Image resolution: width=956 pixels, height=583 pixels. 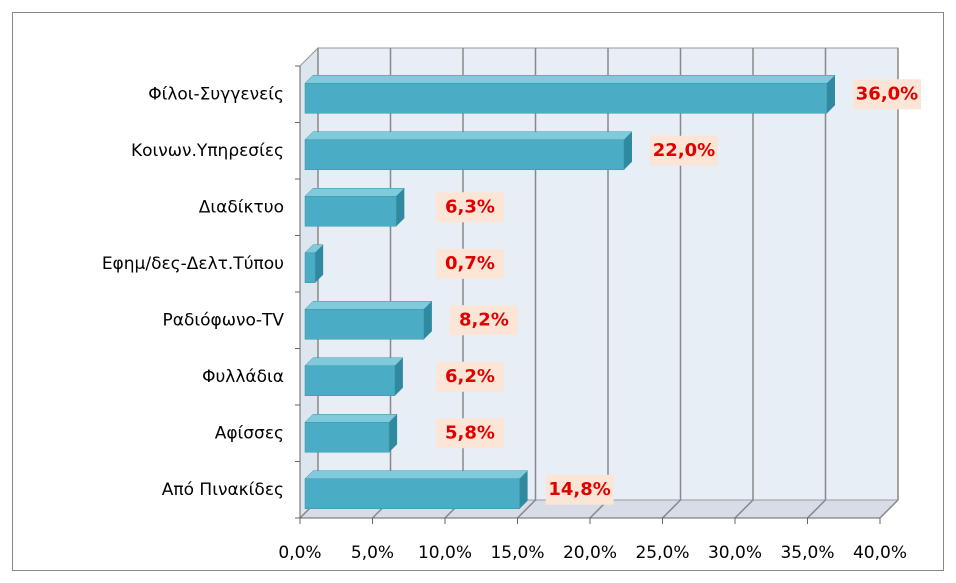 I want to click on value-label: 6,2%, so click(x=470, y=376).